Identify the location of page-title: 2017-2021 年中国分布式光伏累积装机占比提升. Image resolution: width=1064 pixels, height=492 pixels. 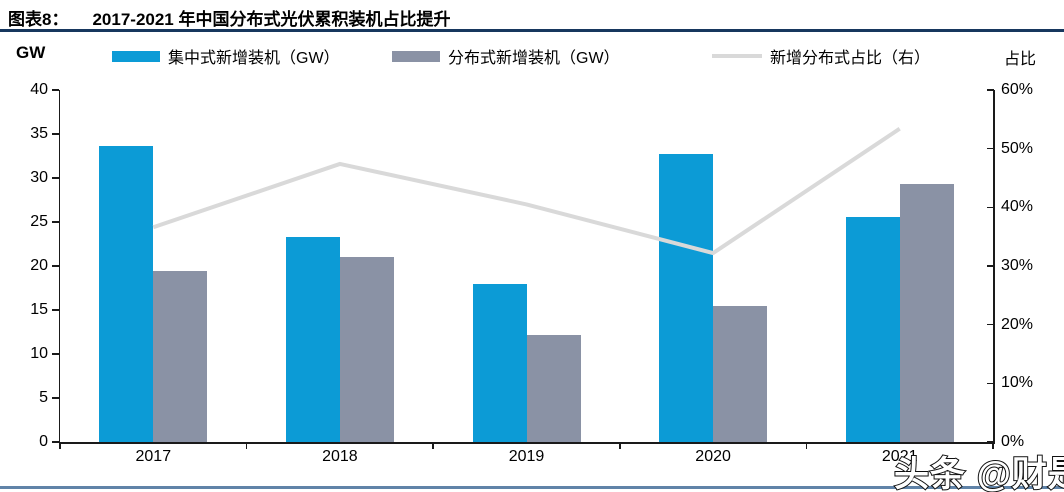
(271, 19).